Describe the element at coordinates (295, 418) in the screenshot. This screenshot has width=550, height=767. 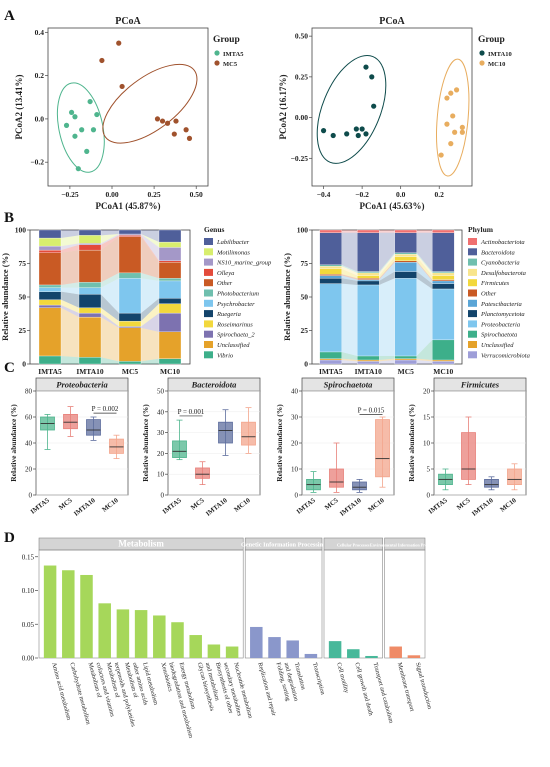
I see `y-tick-label: 30` at that location.